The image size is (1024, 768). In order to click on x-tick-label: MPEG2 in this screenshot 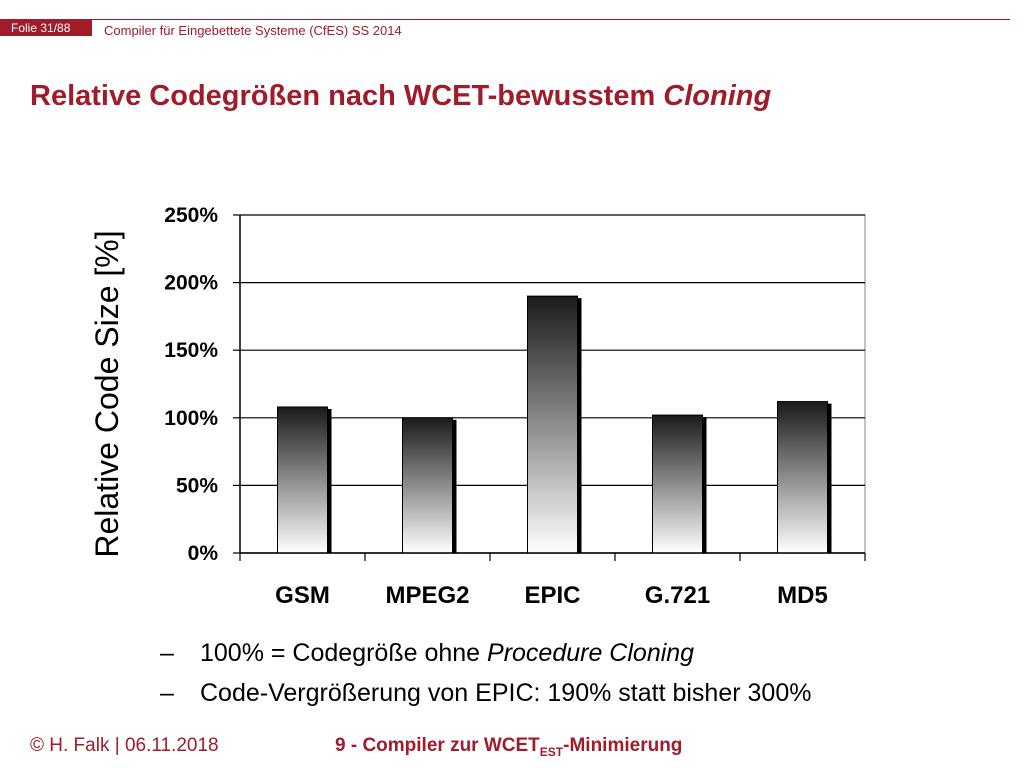, I will do `click(427, 595)`.